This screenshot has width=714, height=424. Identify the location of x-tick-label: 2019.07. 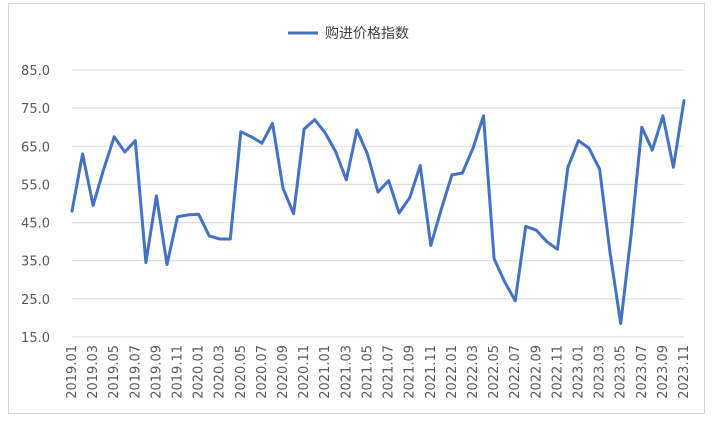
(135, 372).